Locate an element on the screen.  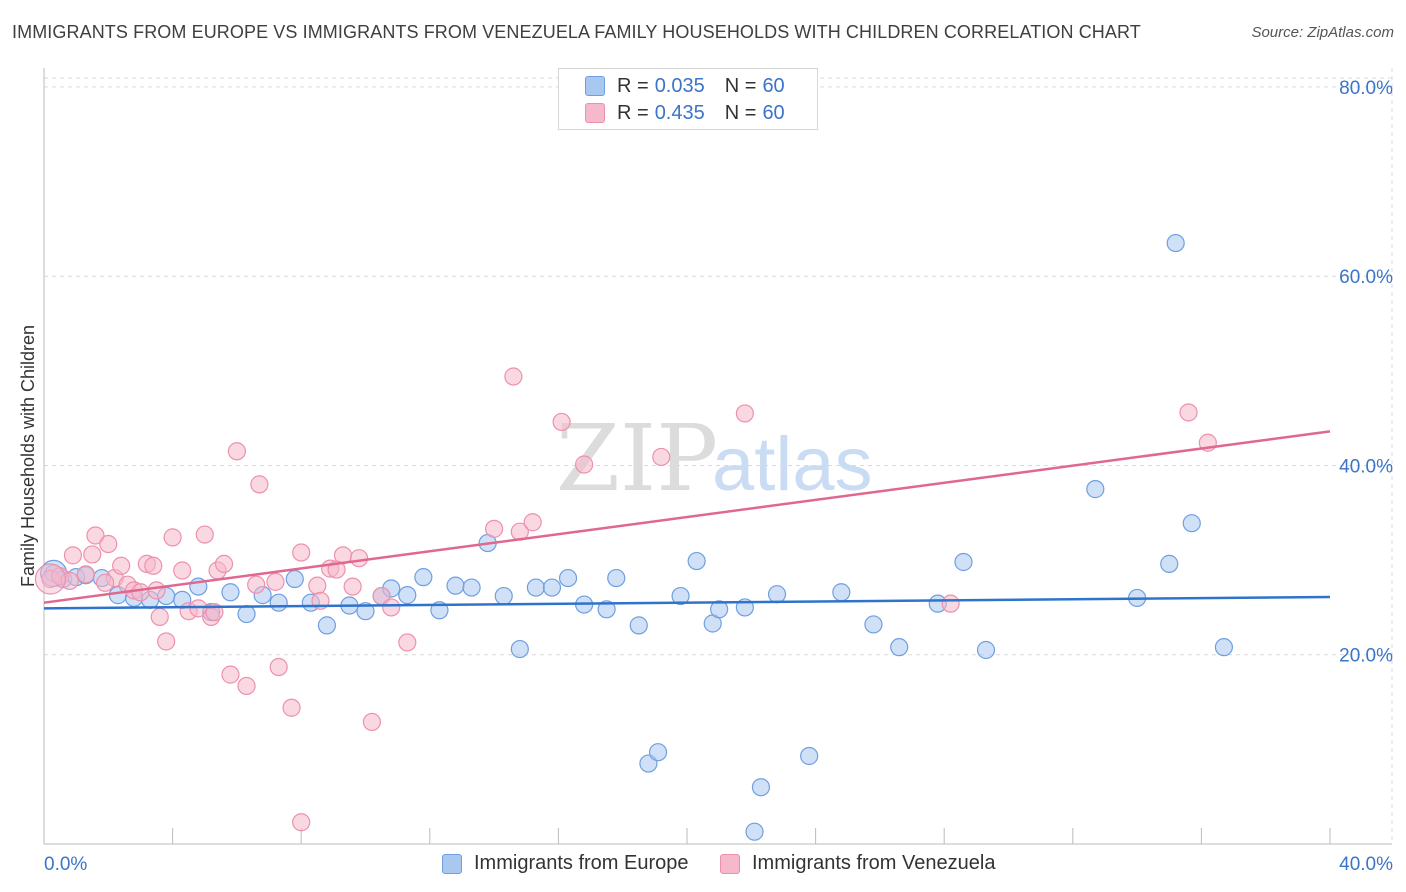
venezuela-legend-label: Immigrants from Venezuela is located at coordinates (874, 863).